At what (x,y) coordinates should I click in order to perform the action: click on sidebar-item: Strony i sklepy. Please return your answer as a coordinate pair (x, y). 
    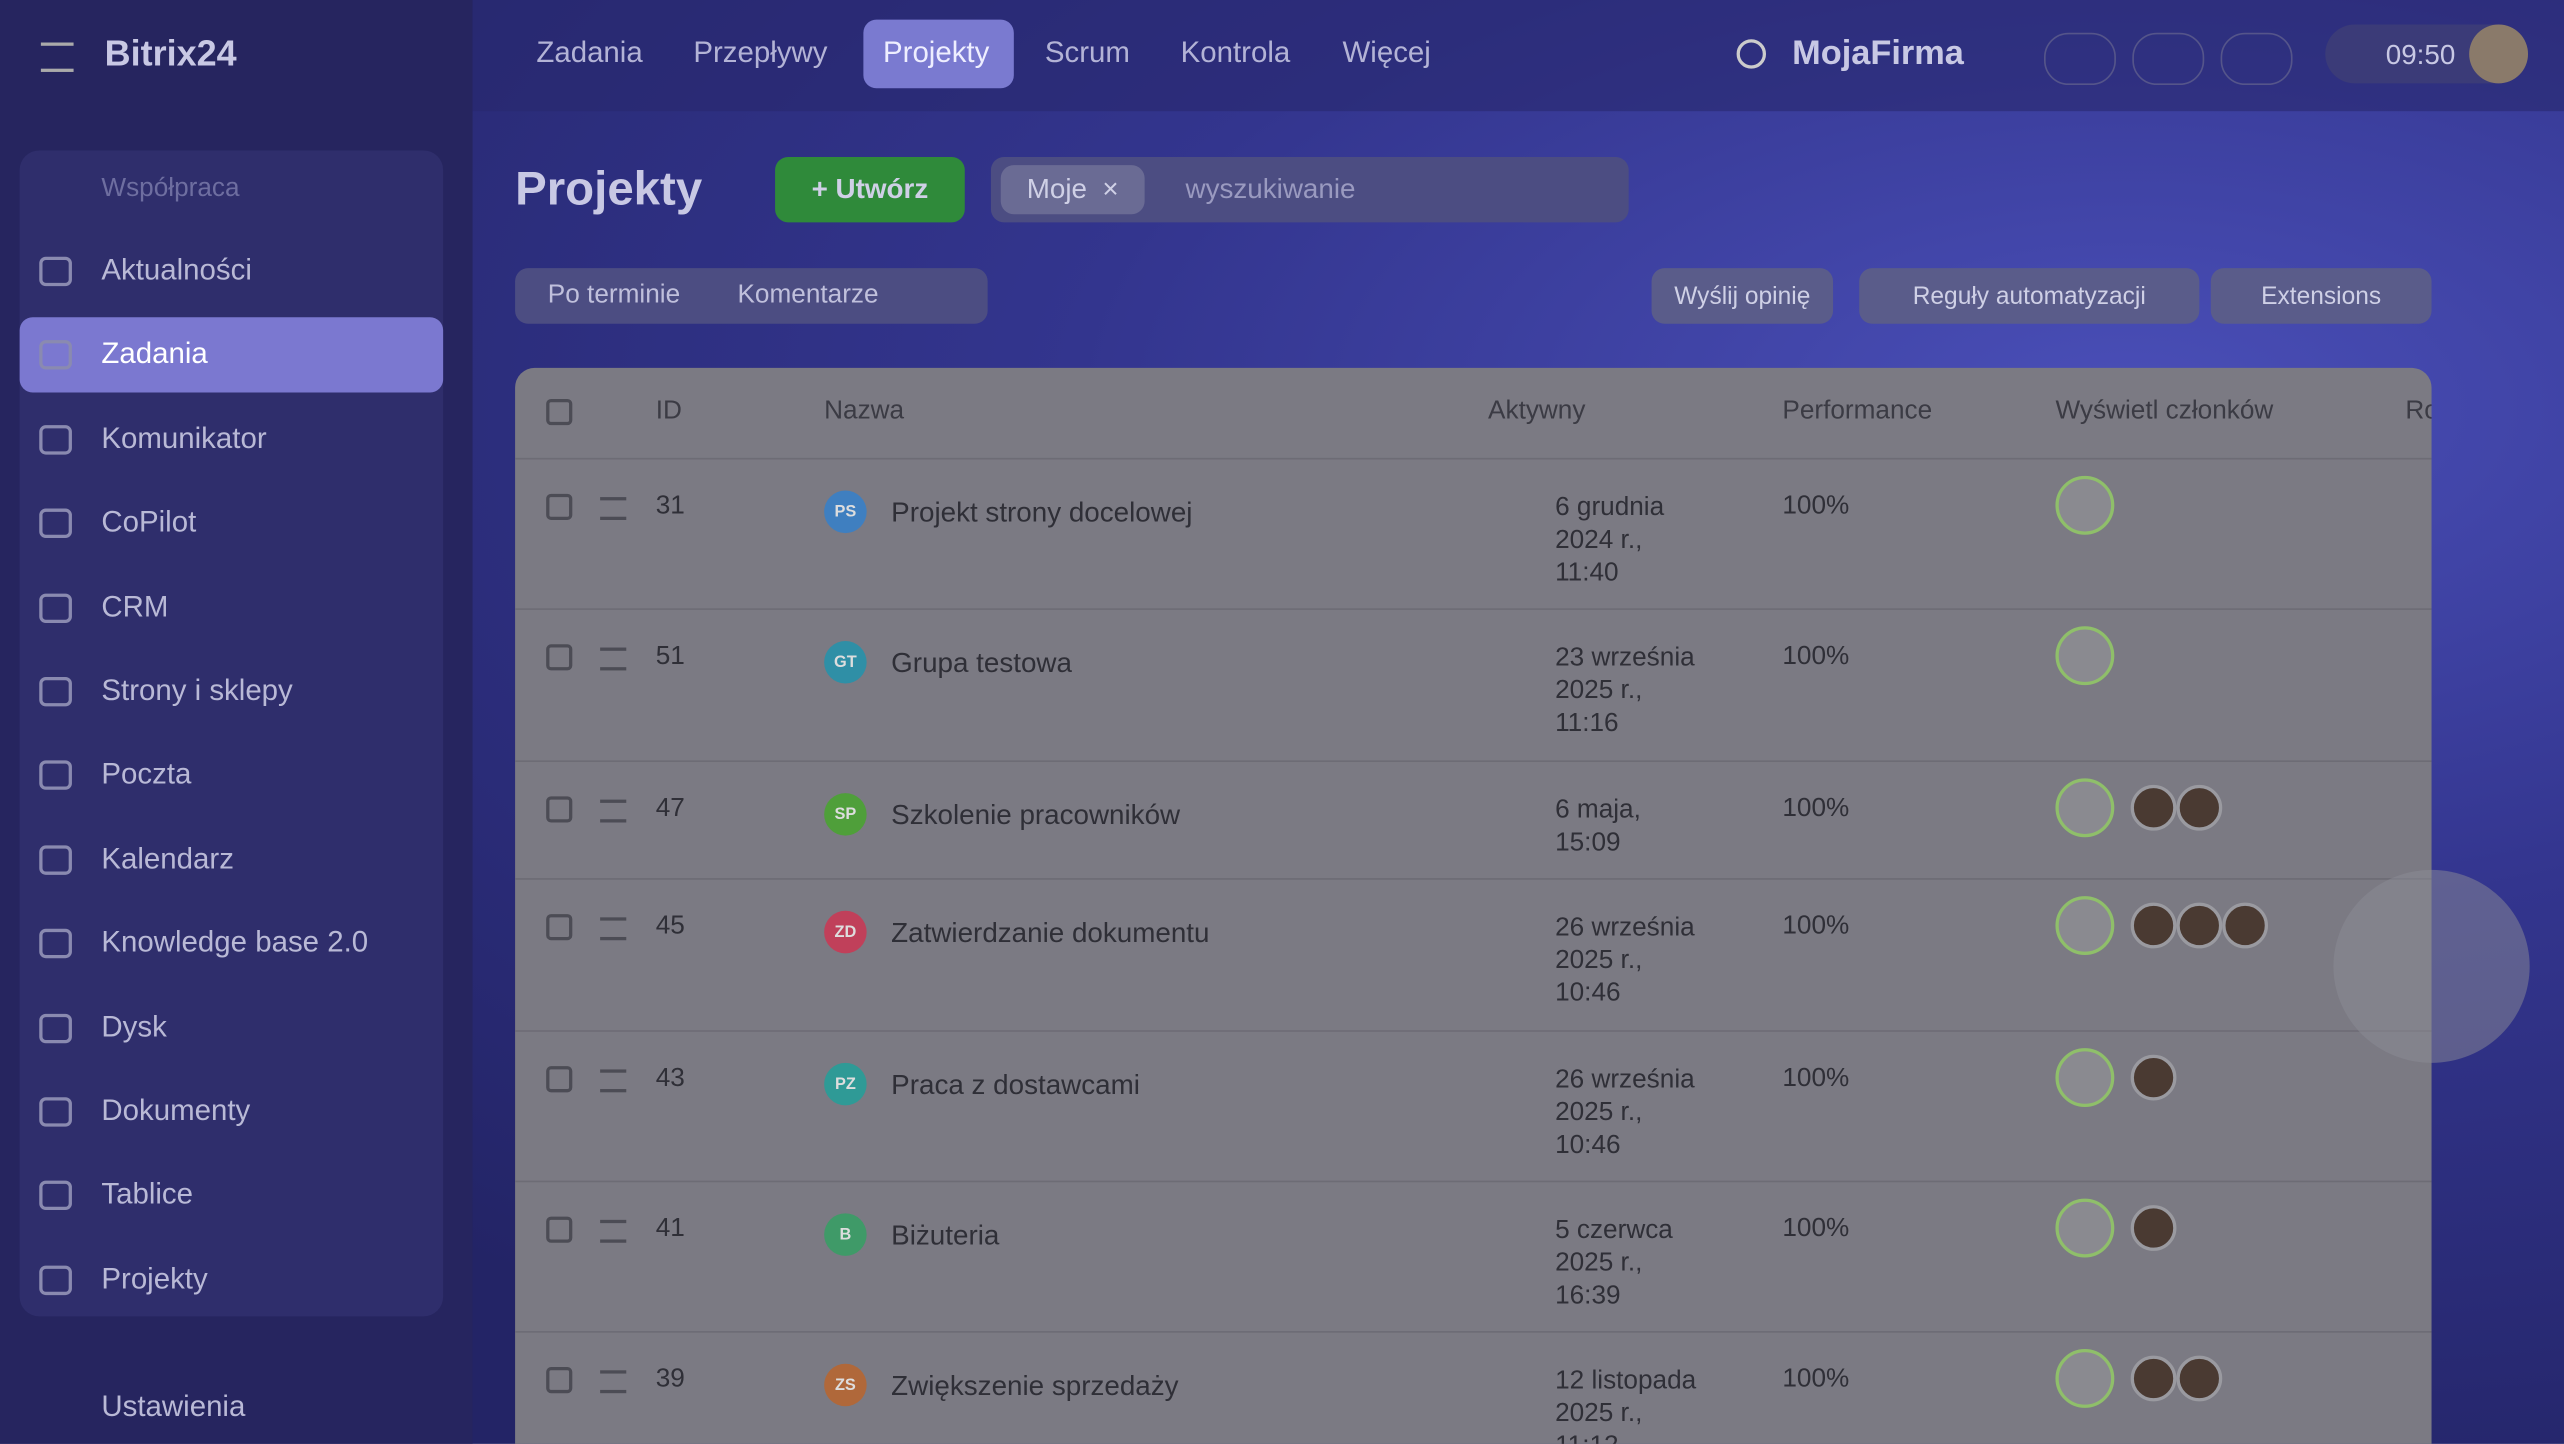
    Looking at the image, I should click on (197, 690).